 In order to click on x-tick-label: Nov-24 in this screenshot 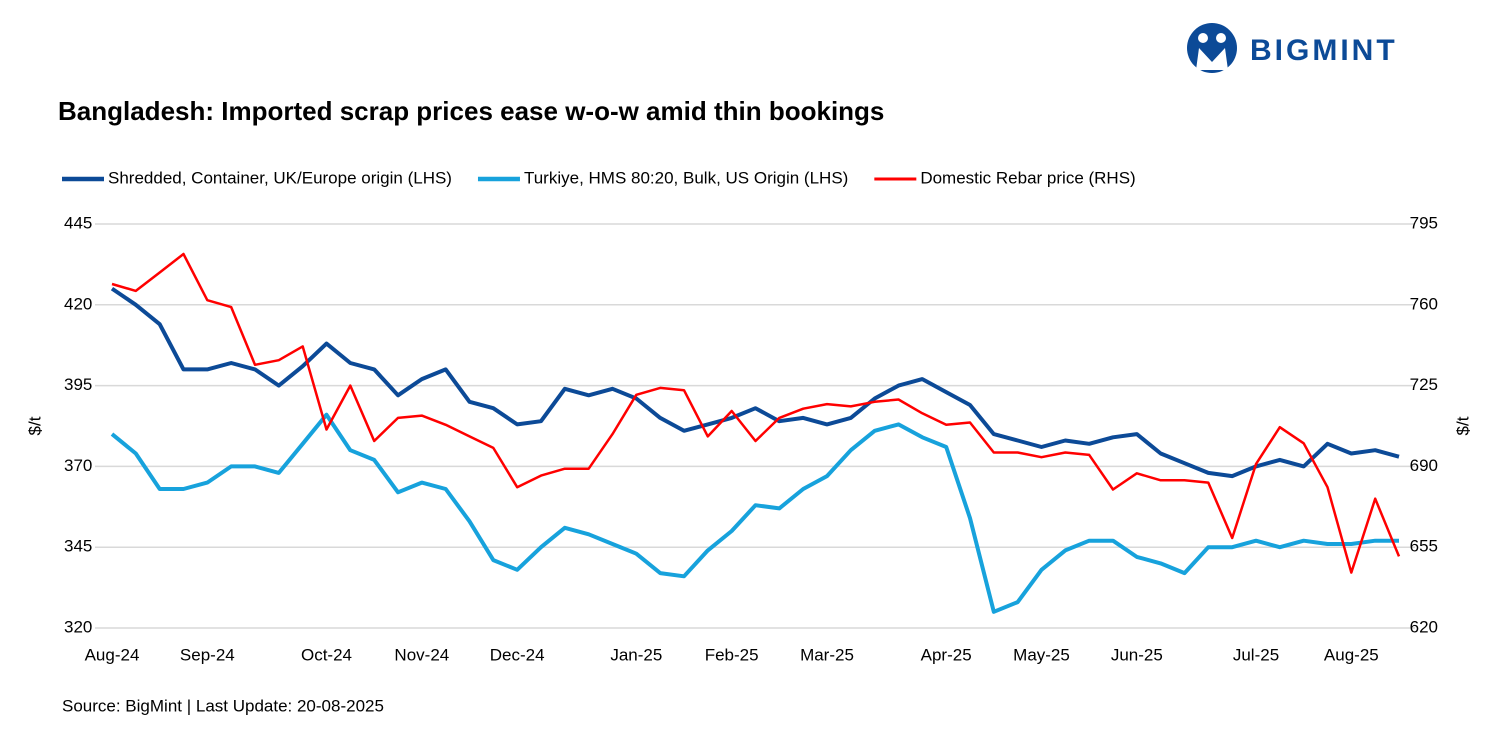, I will do `click(421, 654)`.